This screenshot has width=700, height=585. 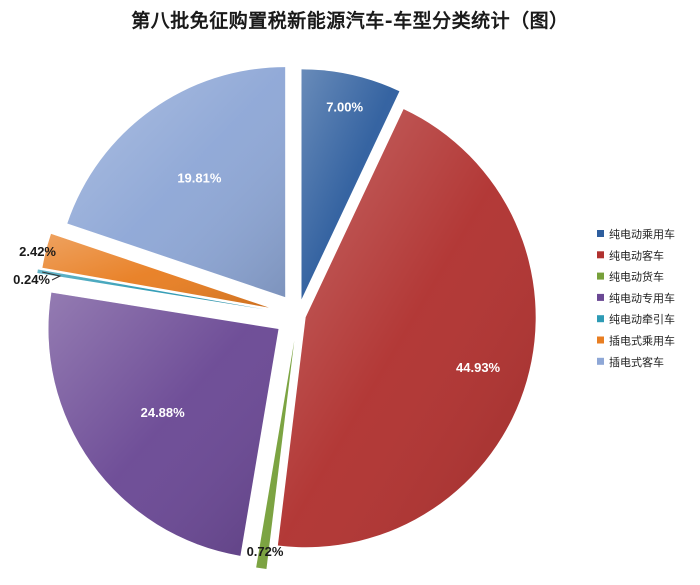 What do you see at coordinates (642, 341) in the screenshot?
I see `legend-label-6: 插电式乘用车` at bounding box center [642, 341].